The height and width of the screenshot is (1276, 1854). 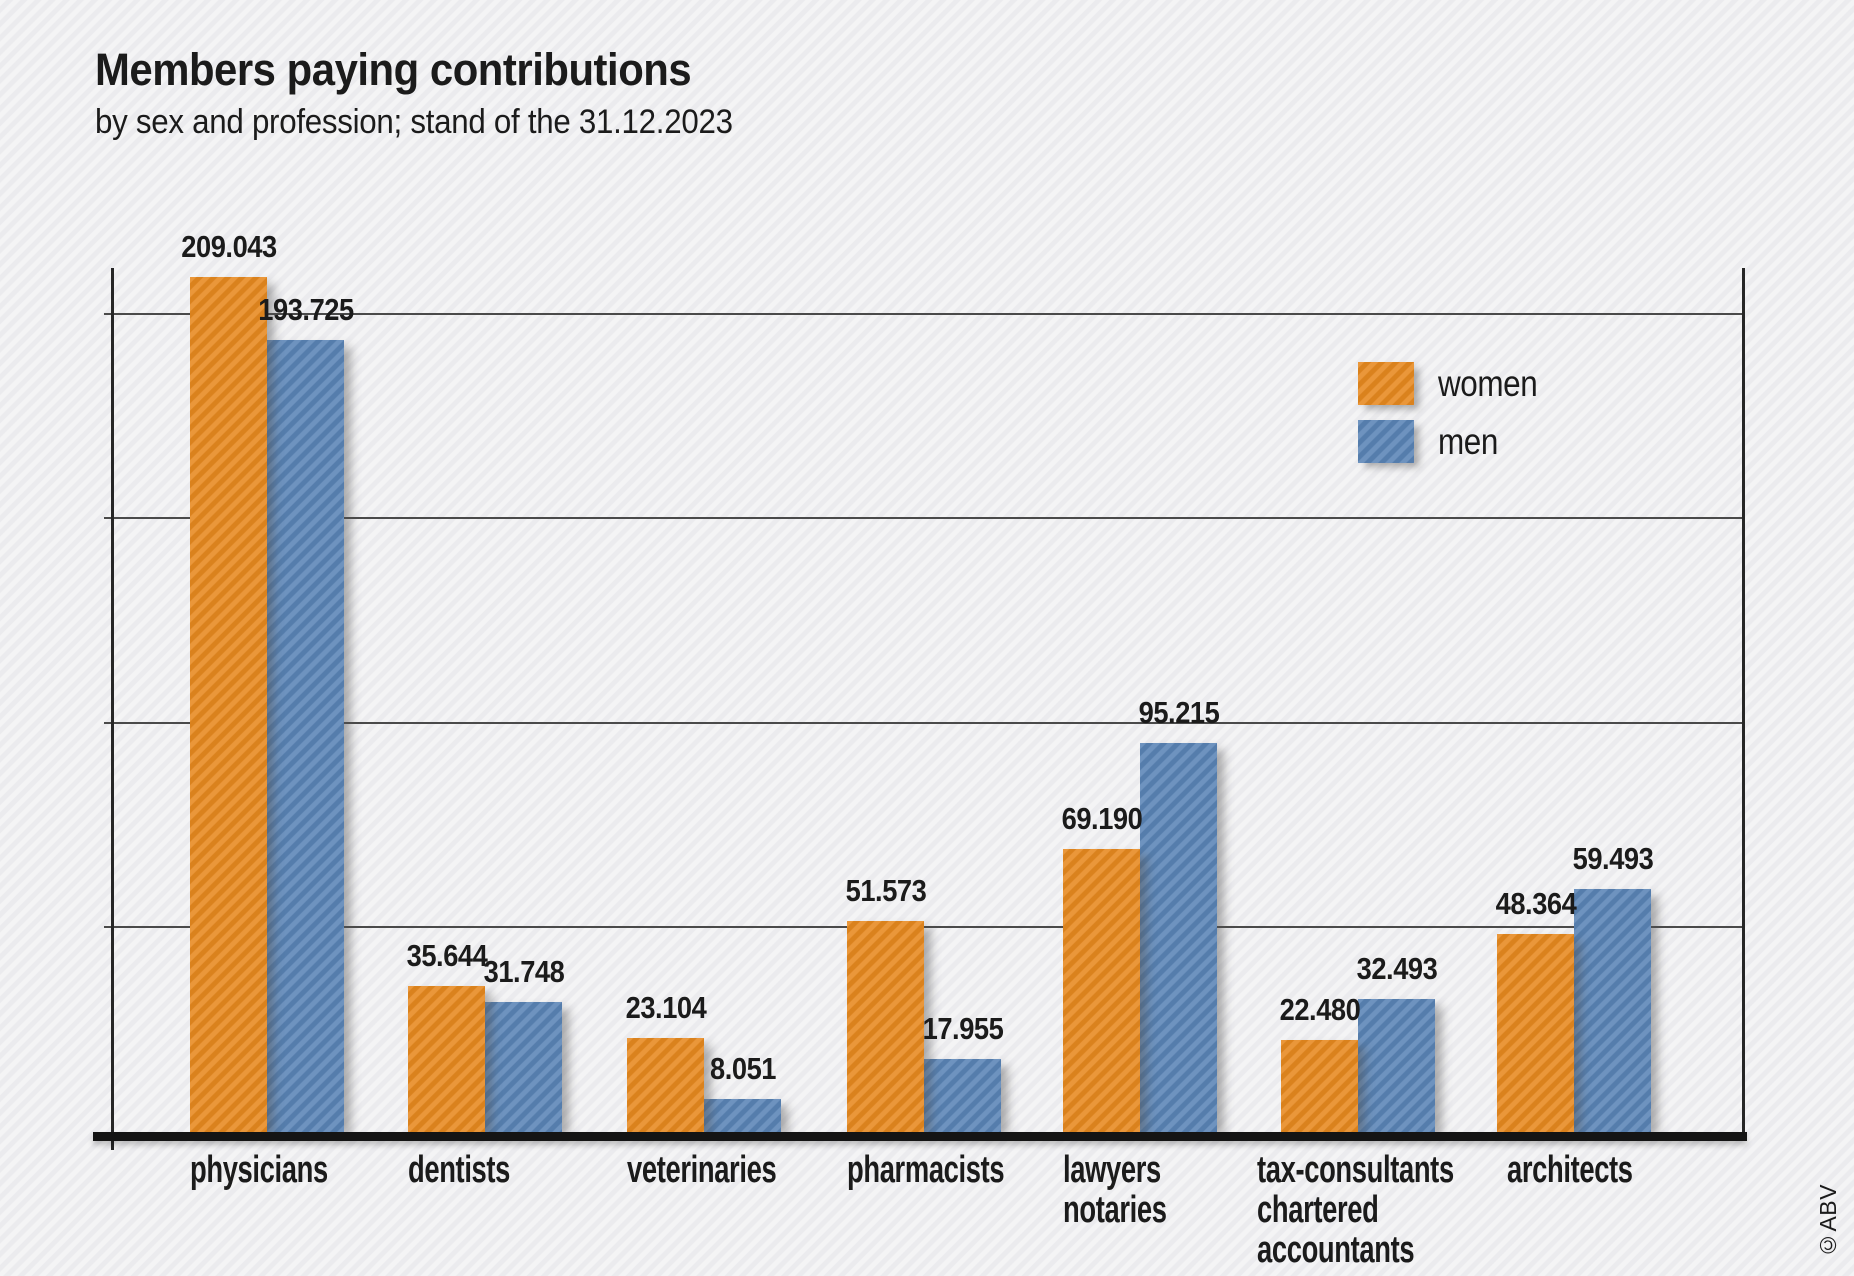 What do you see at coordinates (742, 1115) in the screenshot?
I see `bar-men-veterinaries` at bounding box center [742, 1115].